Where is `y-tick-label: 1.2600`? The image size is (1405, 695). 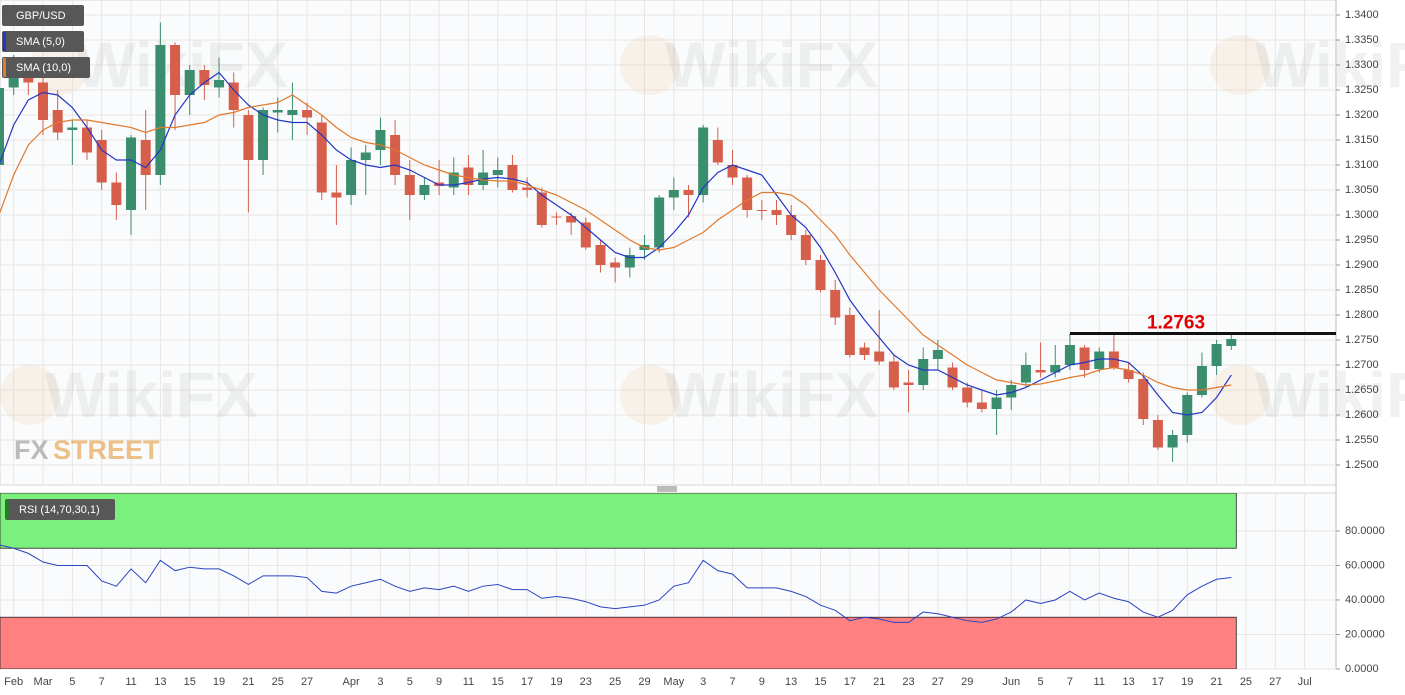
y-tick-label: 1.2600 is located at coordinates (1362, 415).